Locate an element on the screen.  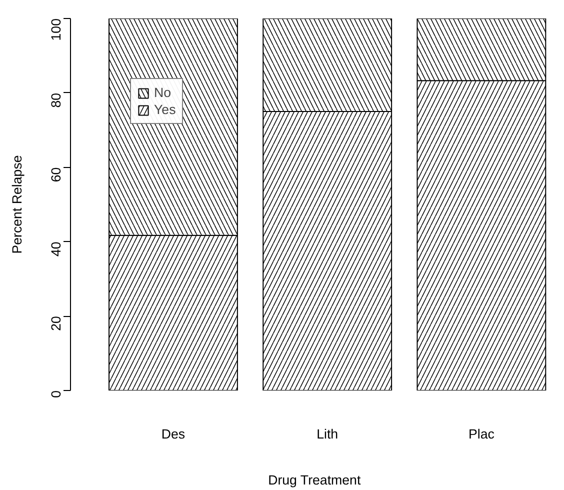
x-tick-label: Des is located at coordinates (173, 434).